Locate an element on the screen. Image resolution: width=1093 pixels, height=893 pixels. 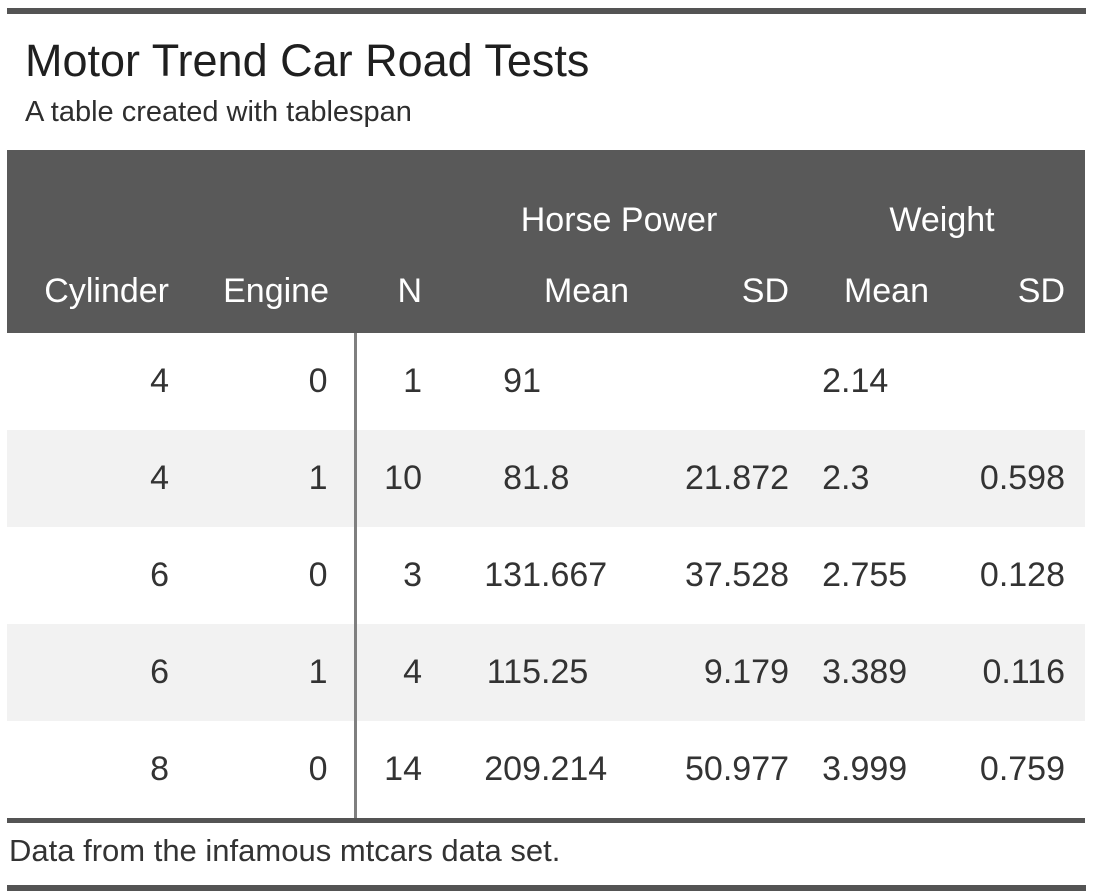
cell-integer-part: 81 is located at coordinates (522, 478).